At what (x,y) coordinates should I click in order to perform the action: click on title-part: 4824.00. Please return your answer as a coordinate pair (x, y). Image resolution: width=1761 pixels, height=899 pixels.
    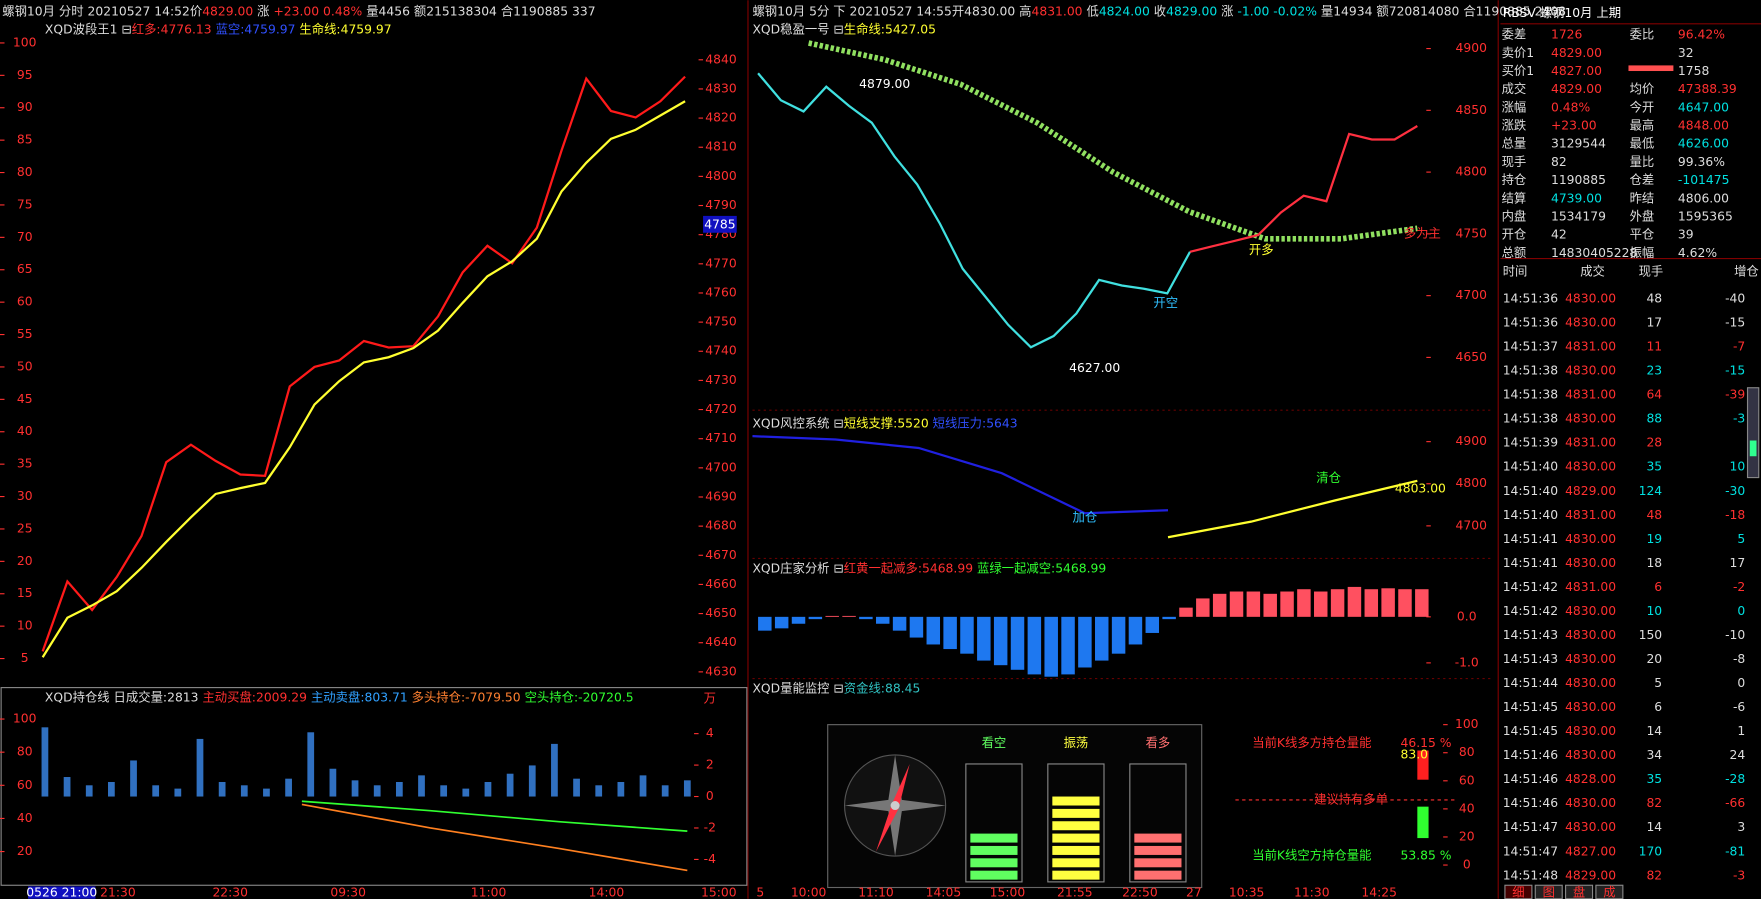
    Looking at the image, I should click on (1124, 11).